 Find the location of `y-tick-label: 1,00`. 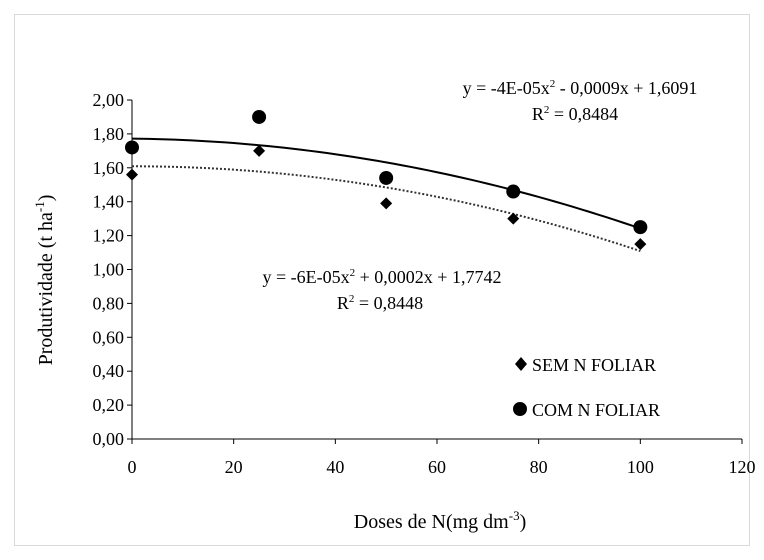

y-tick-label: 1,00 is located at coordinates (109, 270).